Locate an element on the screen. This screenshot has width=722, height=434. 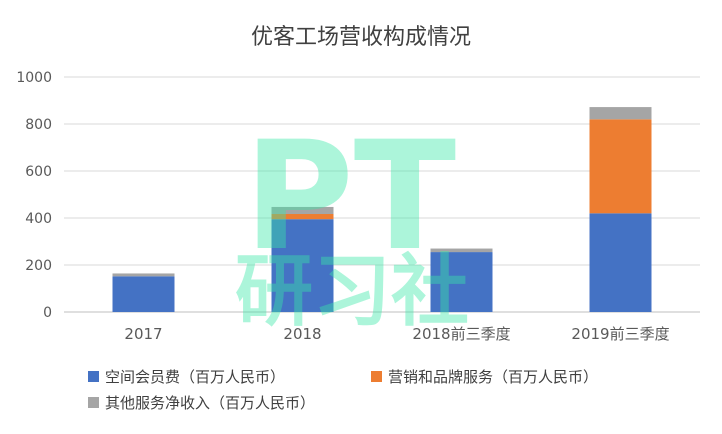
x-tick-label: 2018前三季度 is located at coordinates (461, 334).